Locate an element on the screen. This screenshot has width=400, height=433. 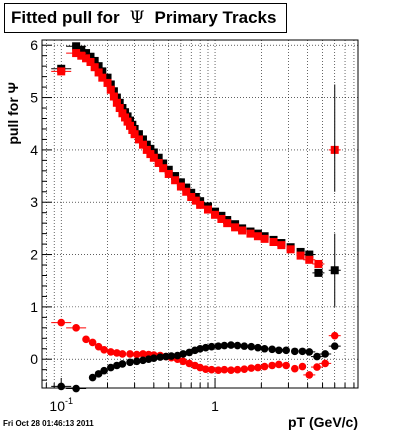
title-suffix: Primary Tracks is located at coordinates (215, 17).